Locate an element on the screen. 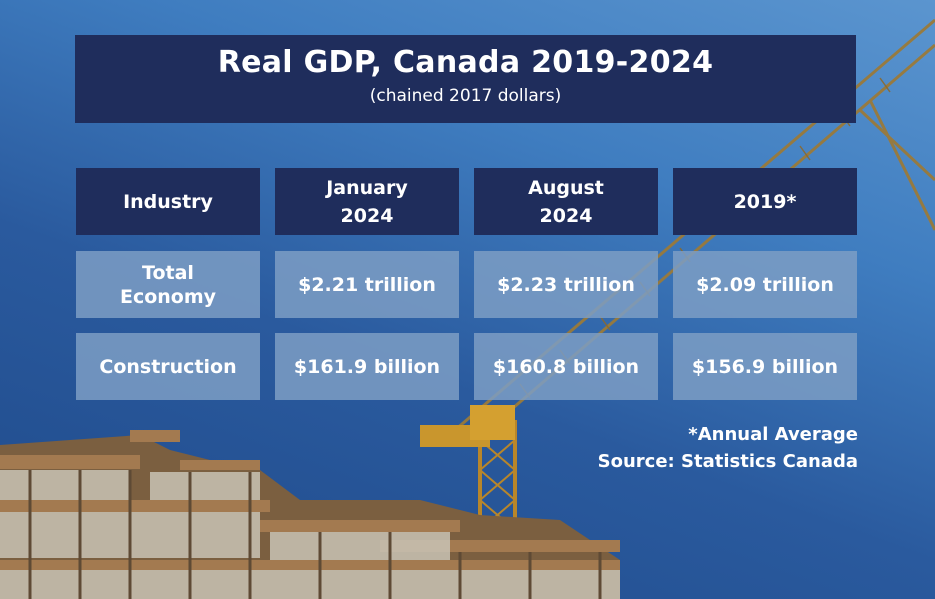 This screenshot has width=935, height=599. footnote-text: *Annual Average is located at coordinates (773, 434).